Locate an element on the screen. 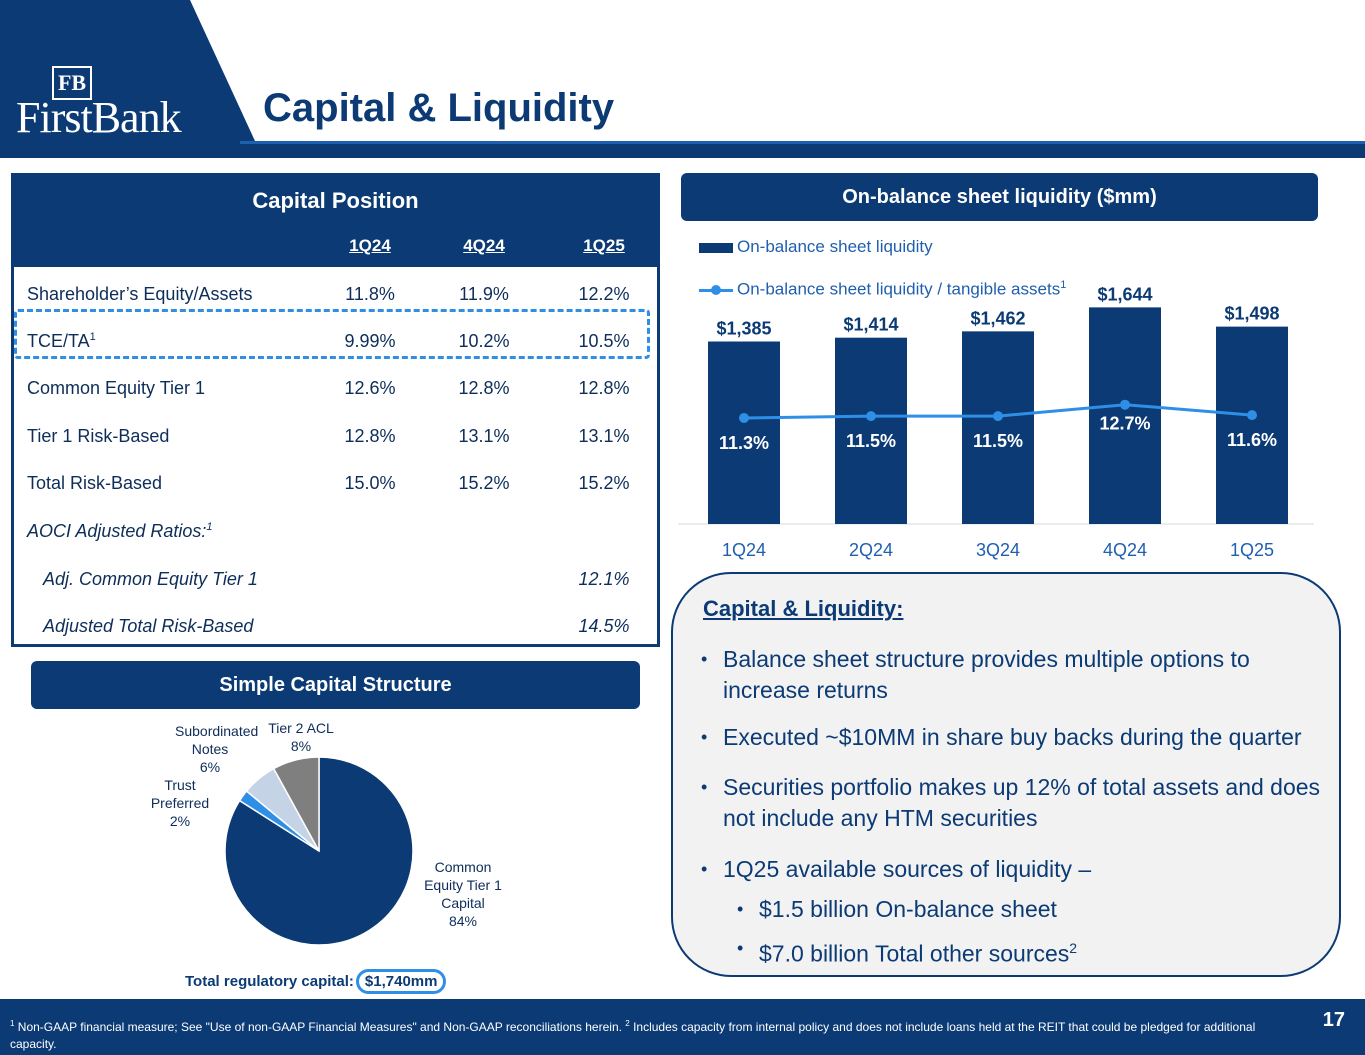  row-value: 12.1% is located at coordinates (604, 579).